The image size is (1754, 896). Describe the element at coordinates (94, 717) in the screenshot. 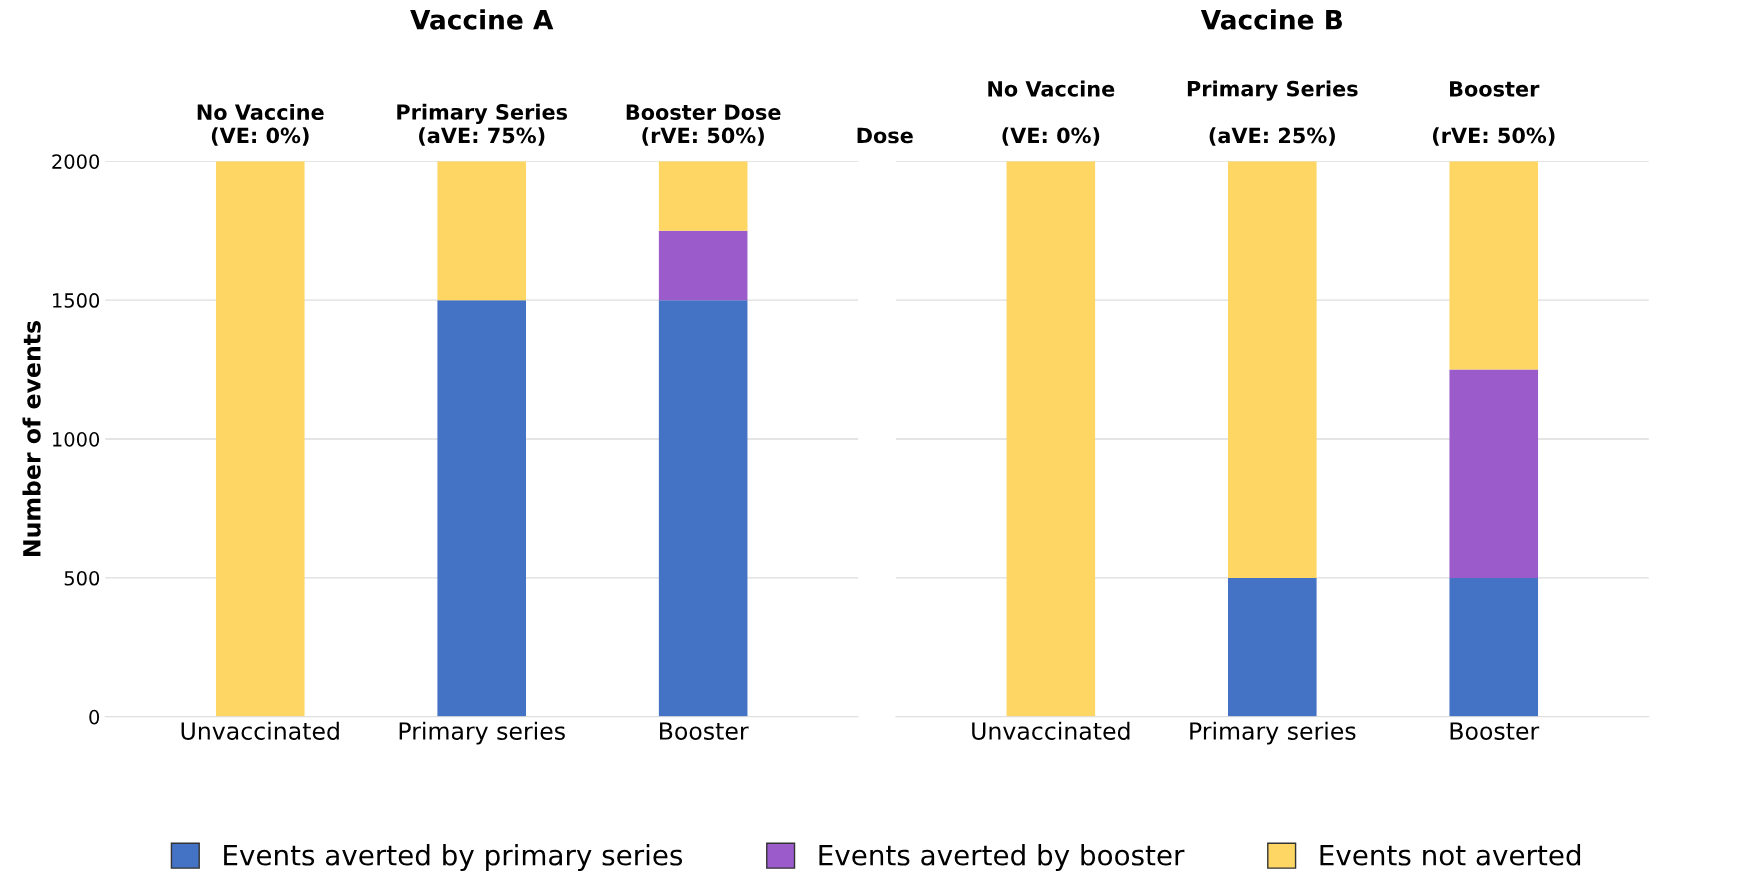

I see `y-tick-label: 0` at that location.